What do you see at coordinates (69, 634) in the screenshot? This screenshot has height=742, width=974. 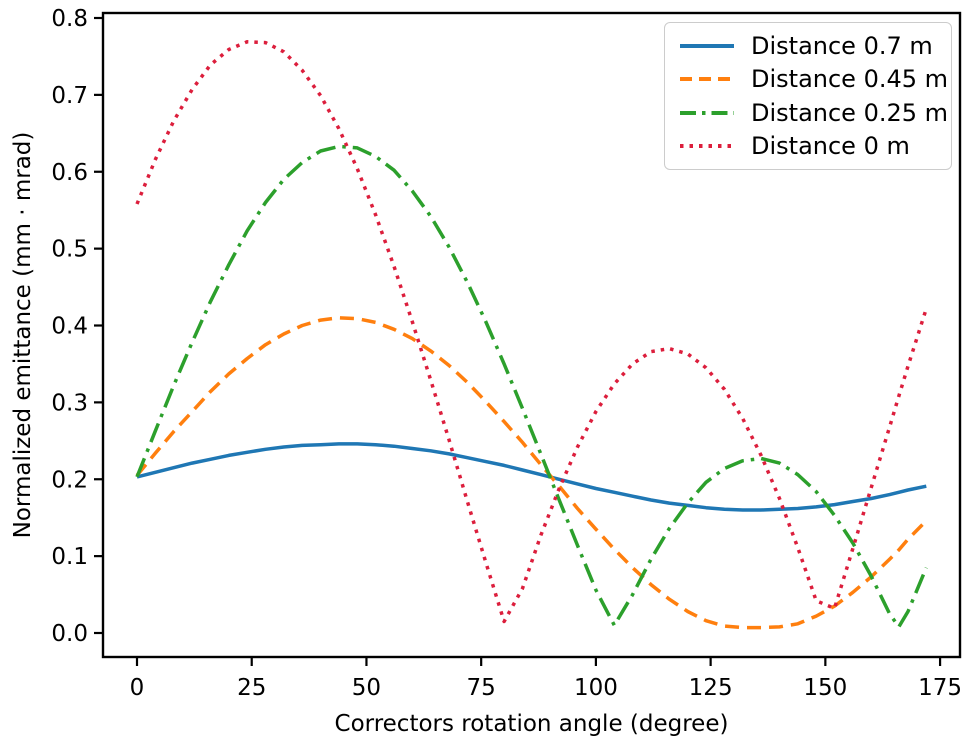 I see `y-tick-label: 0.0` at bounding box center [69, 634].